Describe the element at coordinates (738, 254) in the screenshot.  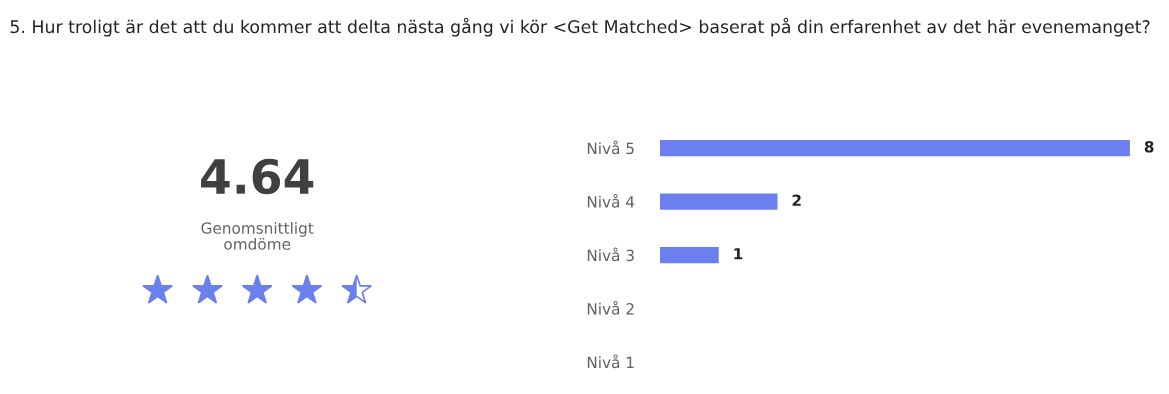
I see `data-label: 1` at that location.